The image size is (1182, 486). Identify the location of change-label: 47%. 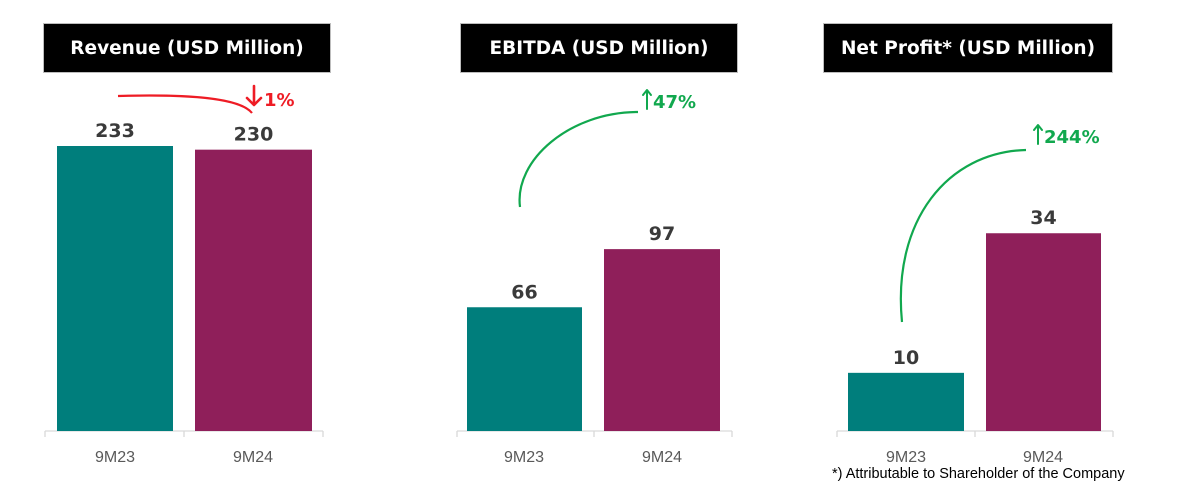
(674, 102).